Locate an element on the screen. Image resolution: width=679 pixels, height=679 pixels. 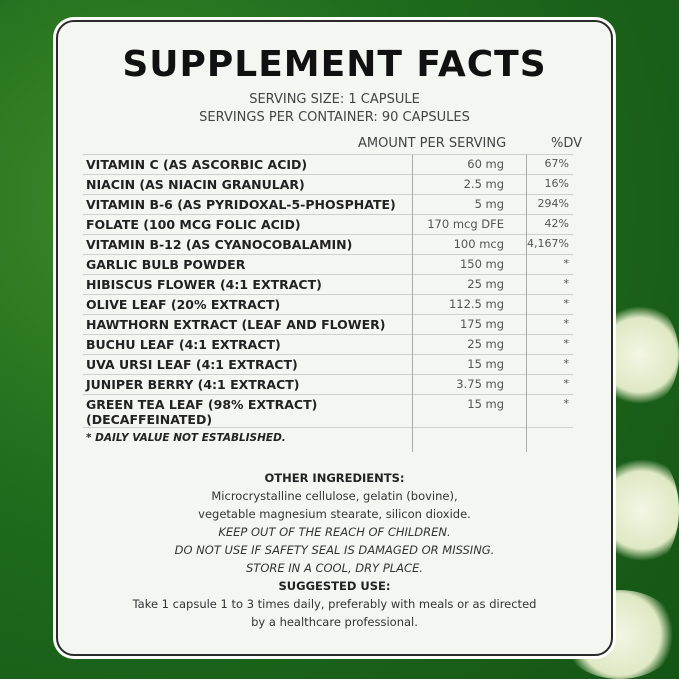
amount: 3.75 mg is located at coordinates (469, 384).